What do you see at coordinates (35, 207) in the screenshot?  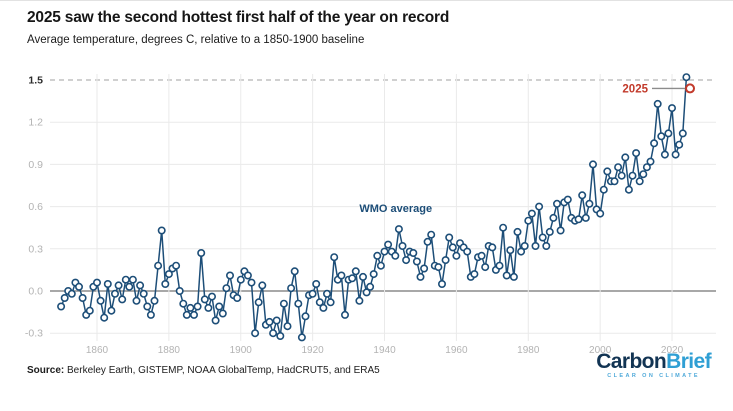 I see `y-tick-label: 0.6` at bounding box center [35, 207].